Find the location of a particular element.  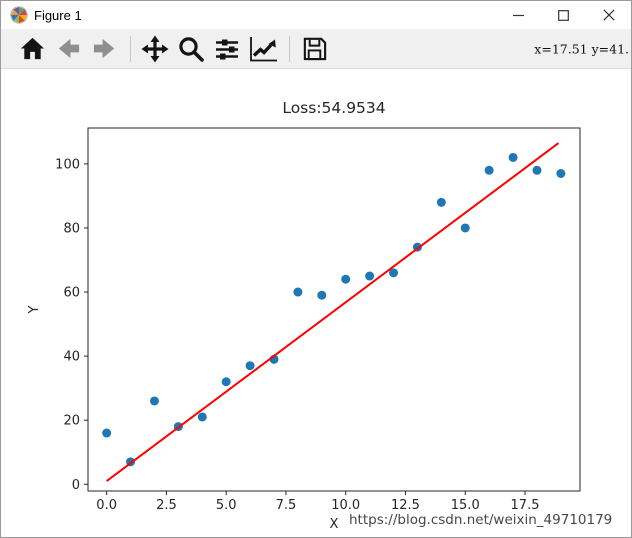

forward-button is located at coordinates (104, 49).